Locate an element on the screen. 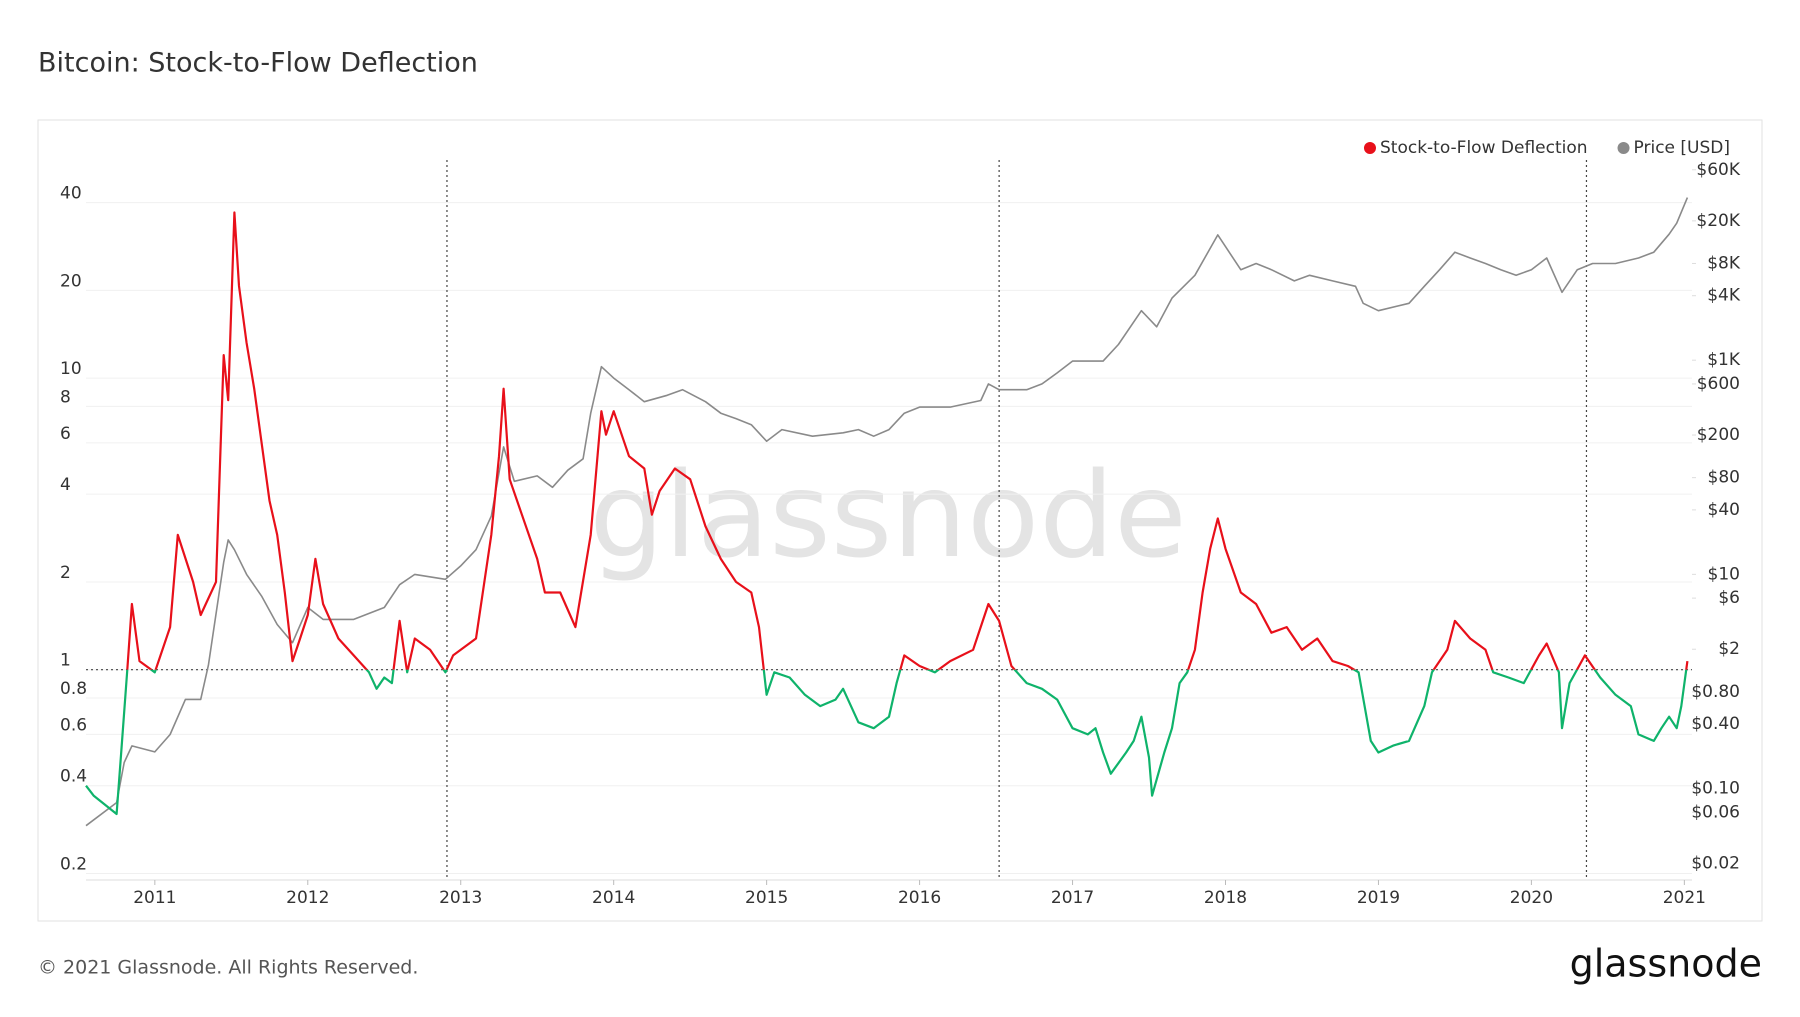 The height and width of the screenshot is (1017, 1800). y2-tick-label: $60K is located at coordinates (1718, 170).